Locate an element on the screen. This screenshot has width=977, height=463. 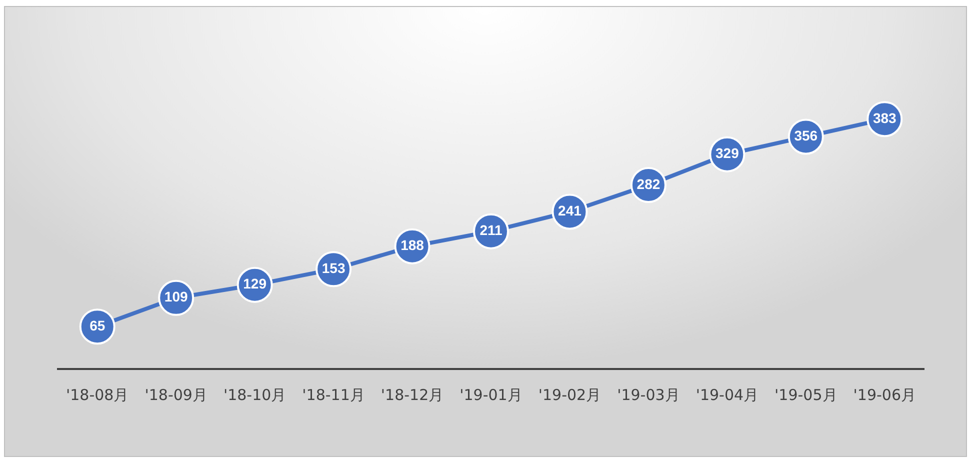
x-tick-label: '19-01月 is located at coordinates (491, 395).